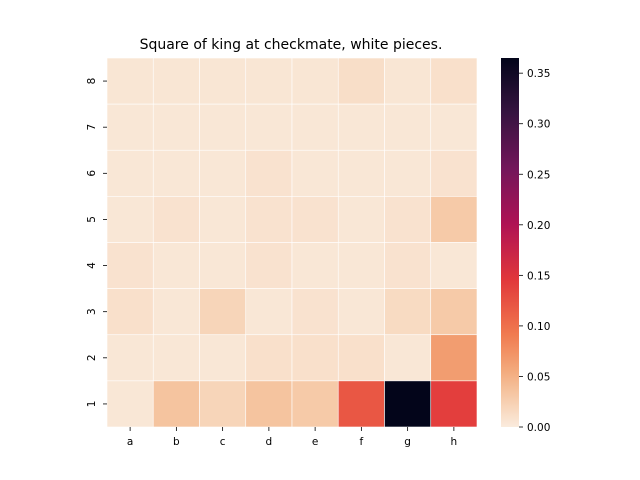 The width and height of the screenshot is (640, 480). What do you see at coordinates (92, 357) in the screenshot?
I see `y-tick-label: 2` at bounding box center [92, 357].